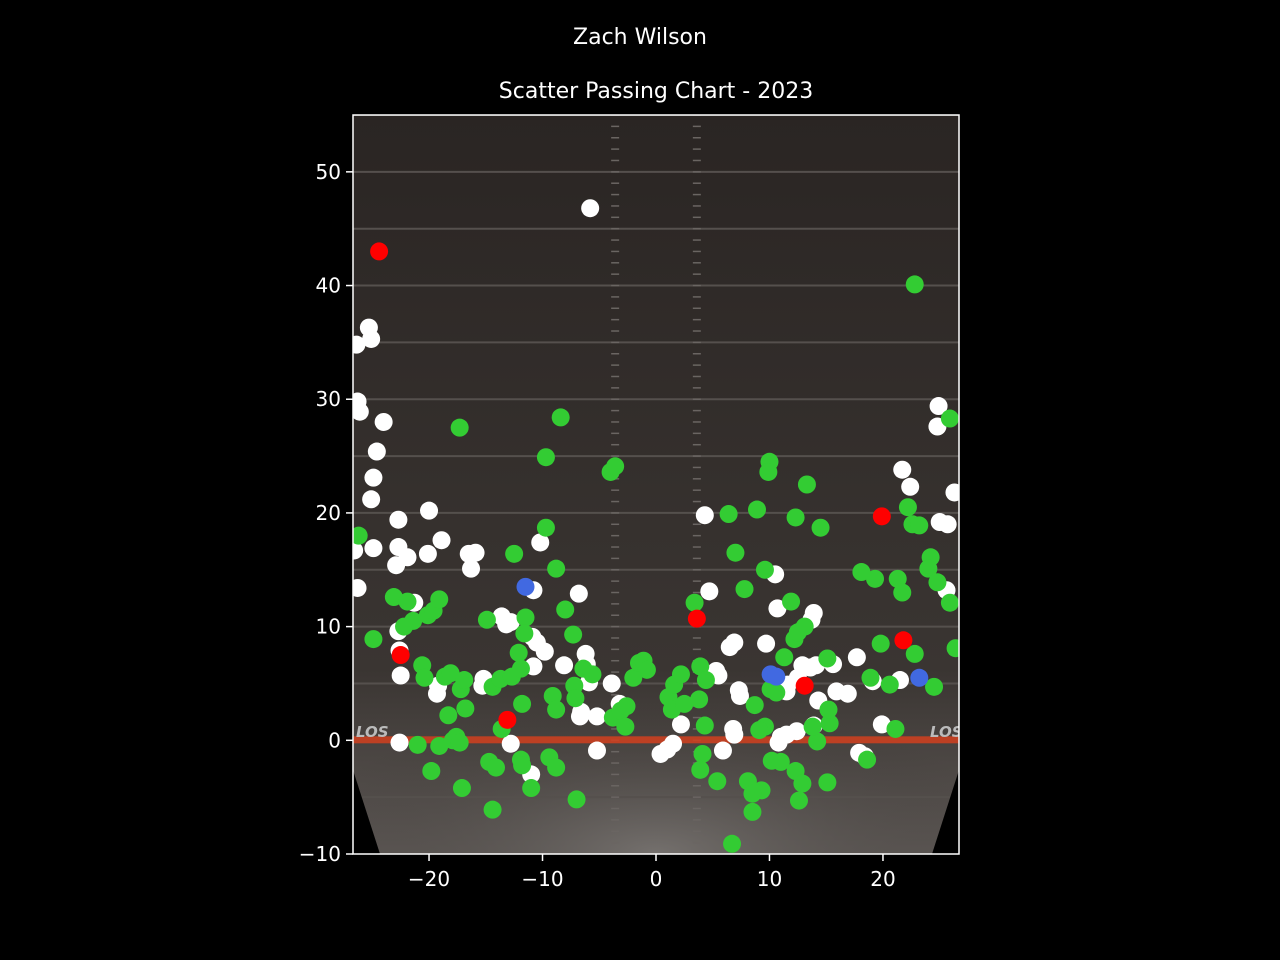 The image size is (1280, 960). Describe the element at coordinates (946, 732) in the screenshot. I see `los-label-right: LOS` at that location.